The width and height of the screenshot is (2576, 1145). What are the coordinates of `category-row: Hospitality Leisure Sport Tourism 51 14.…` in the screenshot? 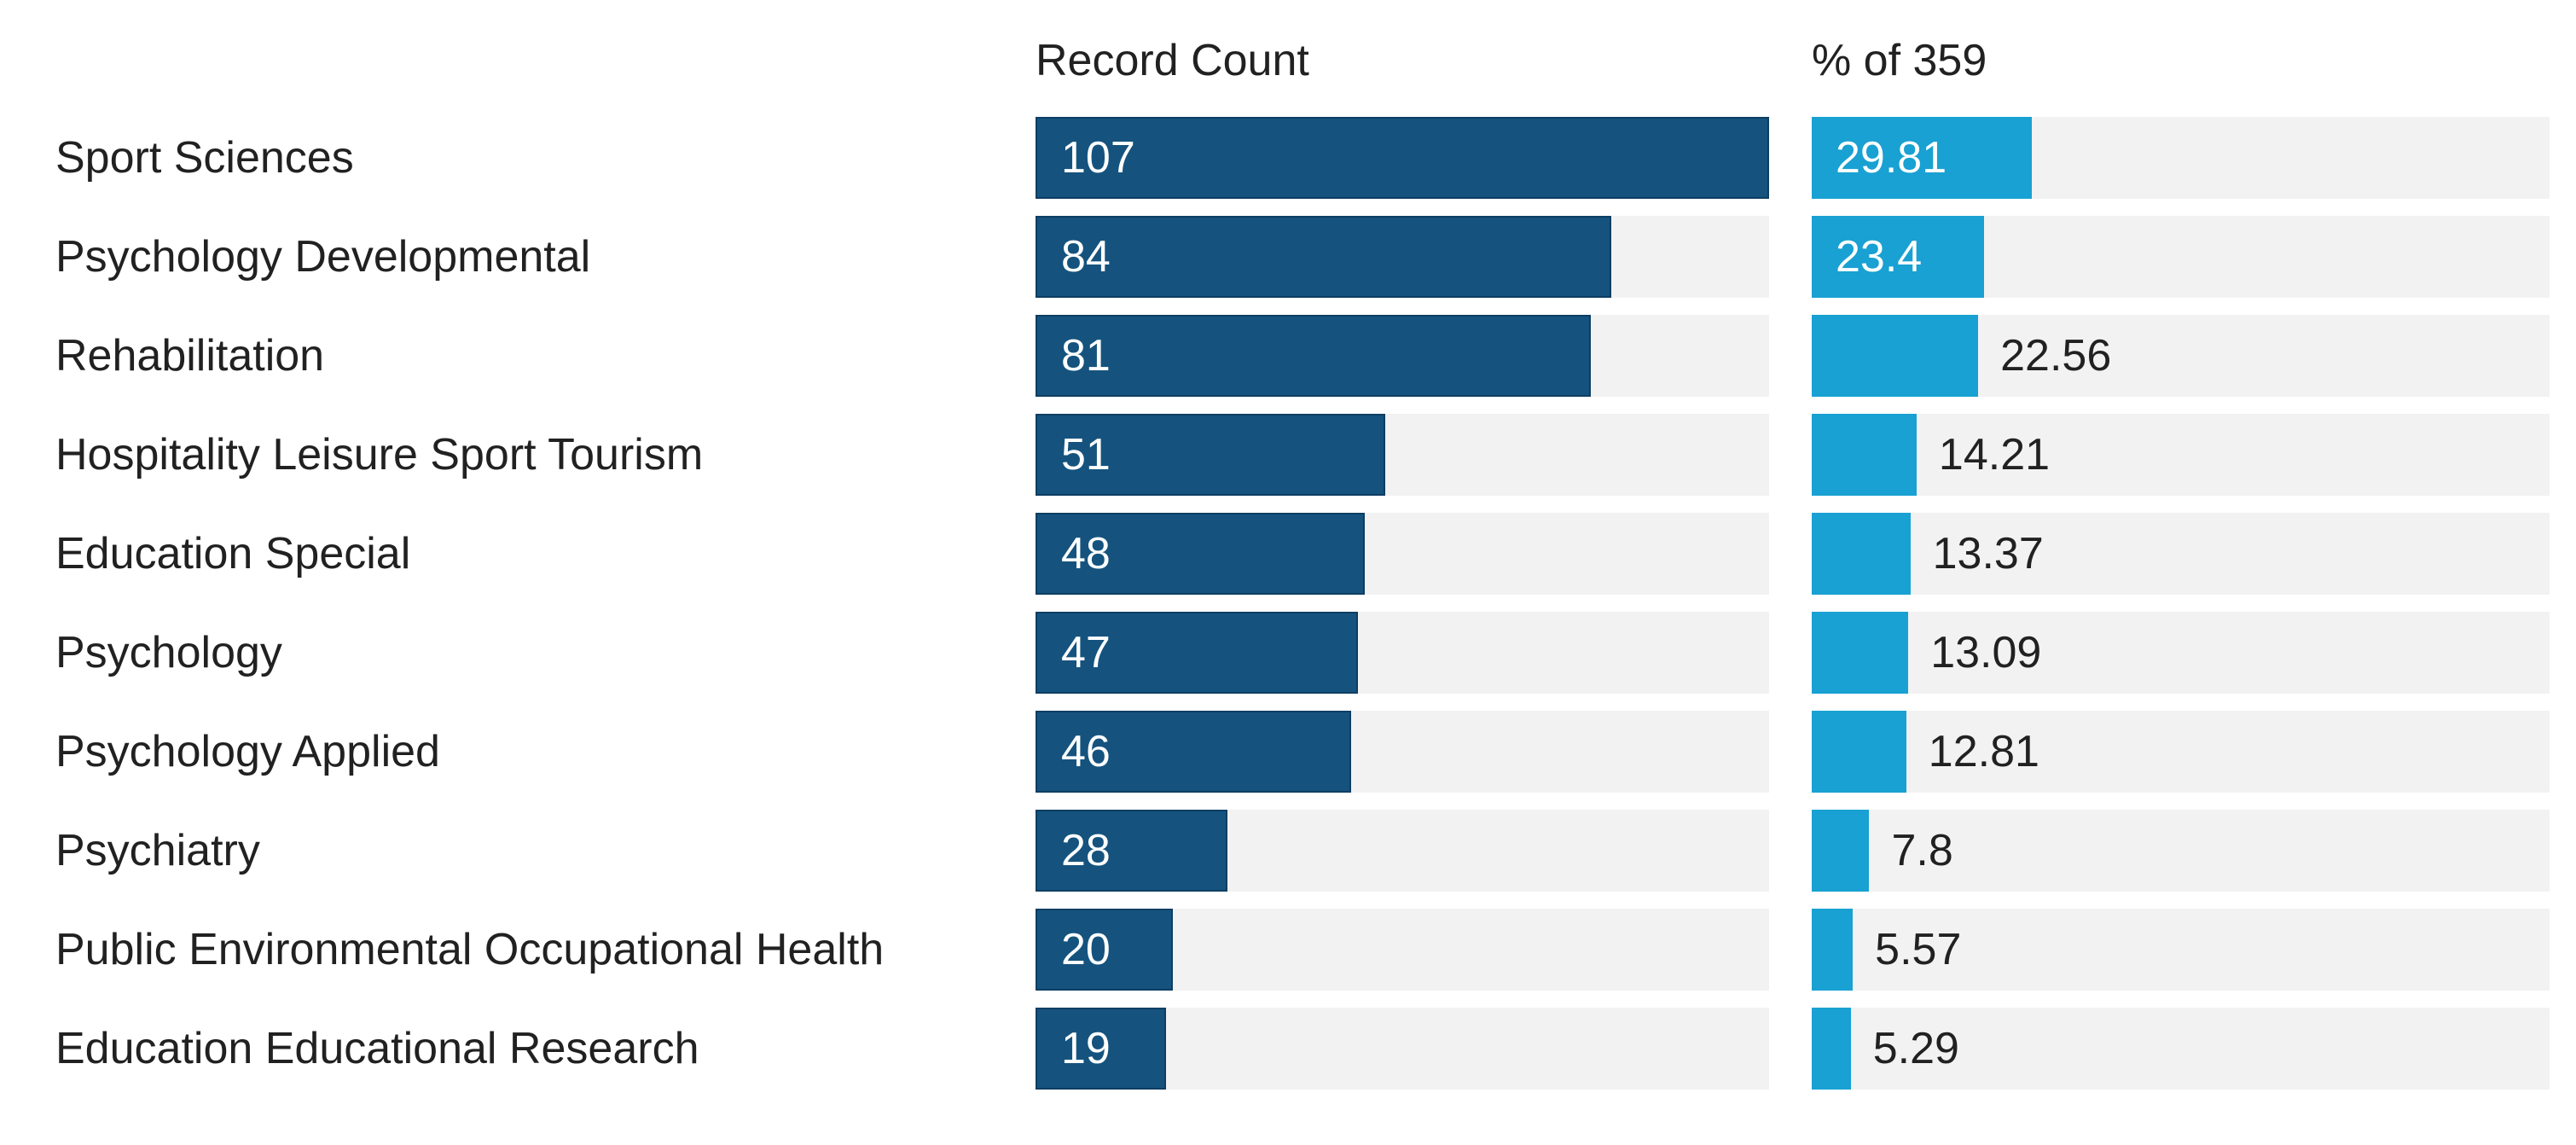 It's located at (1288, 455).